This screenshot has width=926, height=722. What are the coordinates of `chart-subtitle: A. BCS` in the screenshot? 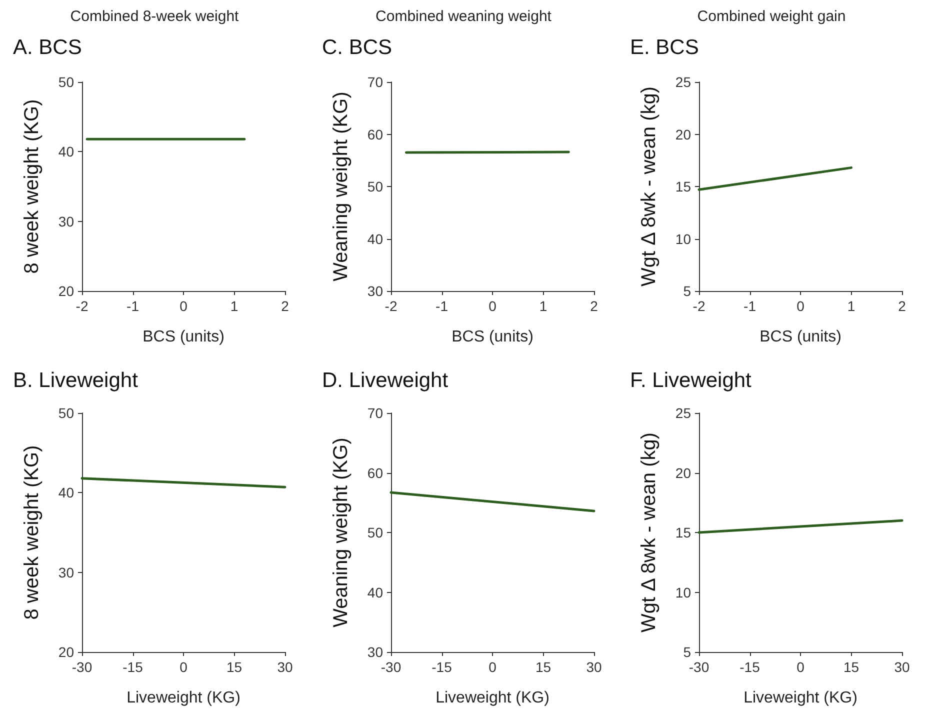 It's located at (47, 47).